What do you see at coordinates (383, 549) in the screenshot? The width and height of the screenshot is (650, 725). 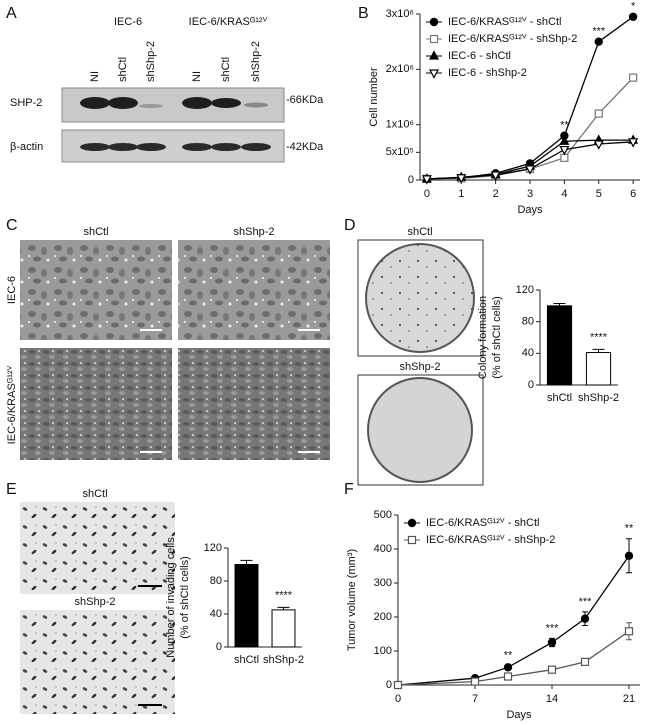 I see `y-tick-label: 400` at bounding box center [383, 549].